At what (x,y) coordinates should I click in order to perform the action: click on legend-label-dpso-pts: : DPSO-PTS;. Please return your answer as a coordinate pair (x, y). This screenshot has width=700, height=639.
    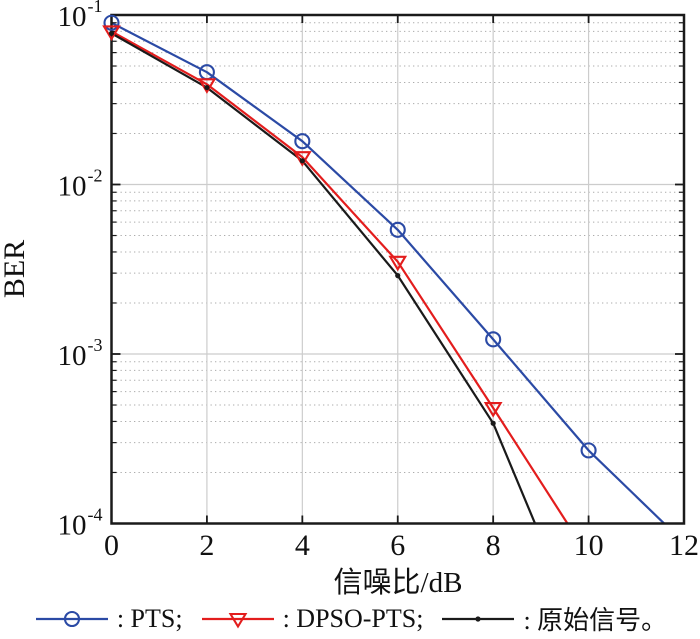
    Looking at the image, I should click on (353, 618).